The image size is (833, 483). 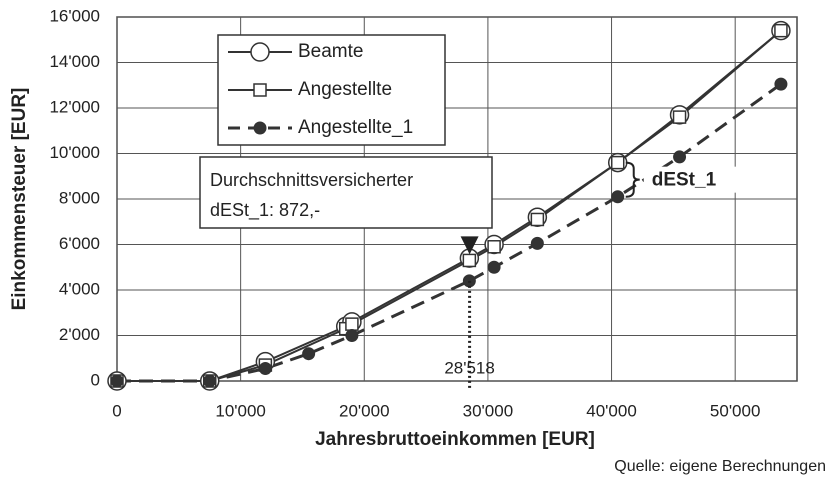 I want to click on y-tick-label: 4'000, so click(x=79, y=288).